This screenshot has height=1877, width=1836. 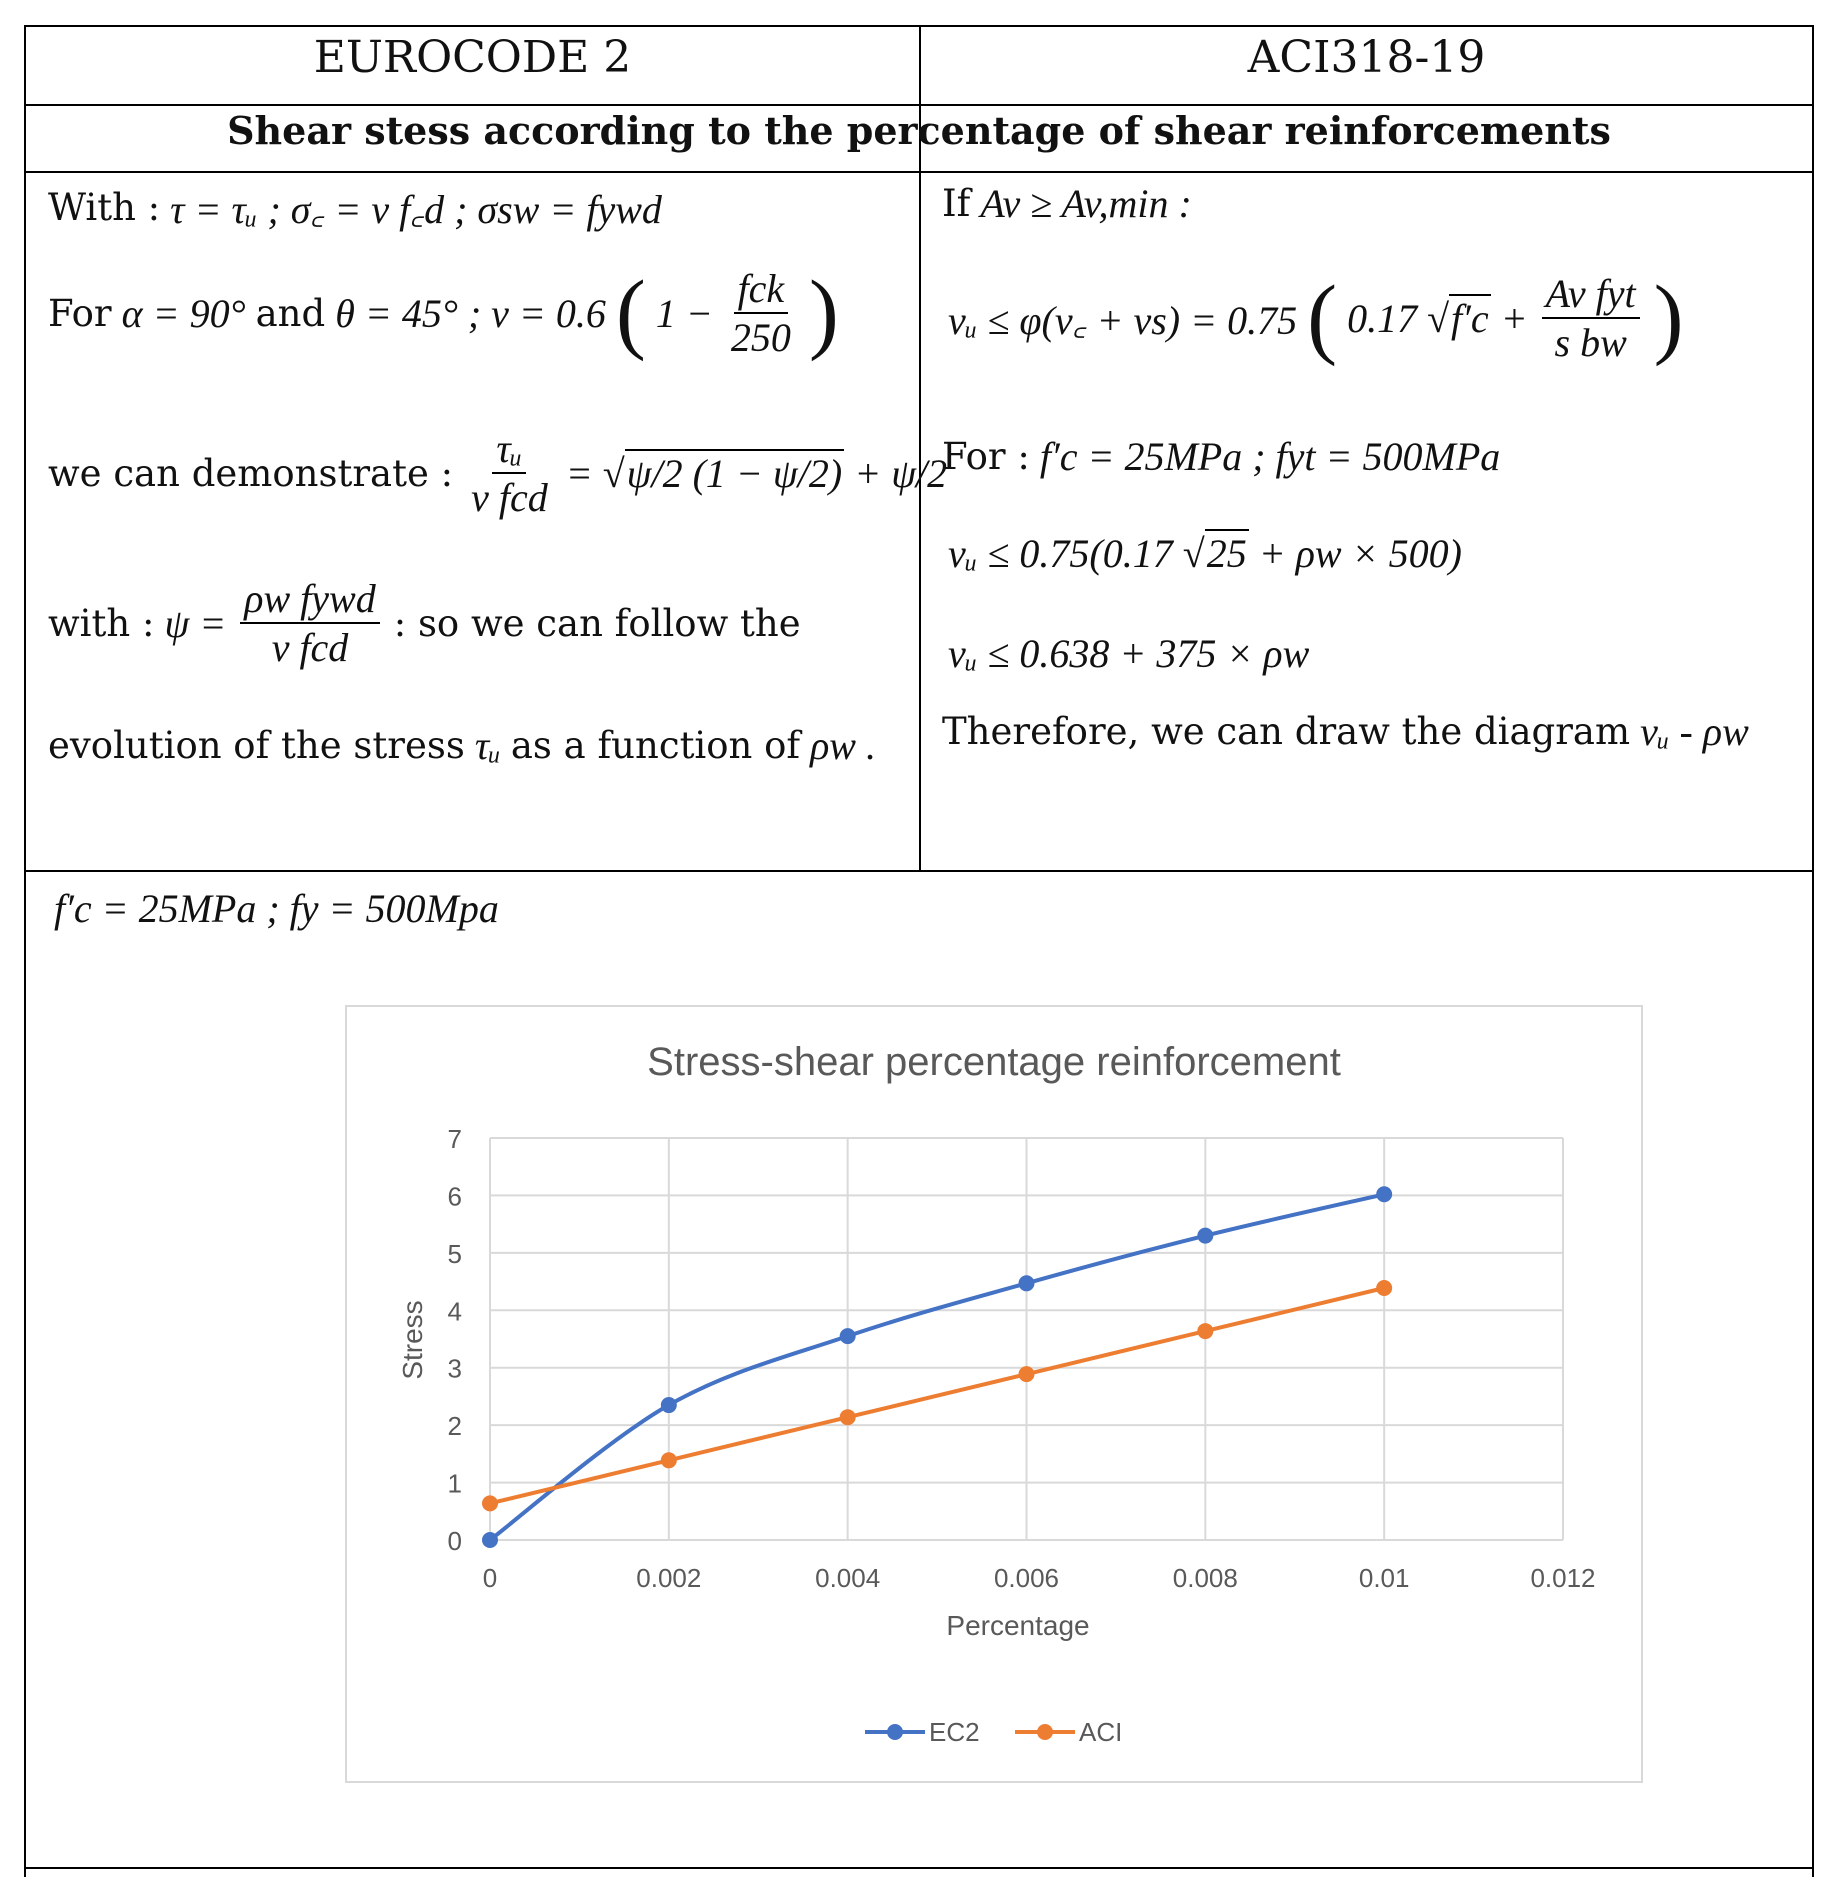 What do you see at coordinates (416, 209) in the screenshot?
I see `ec-l1-math: τ = τᵤ ; σ꜀ = ν f꜀d ; σsw = fywd` at bounding box center [416, 209].